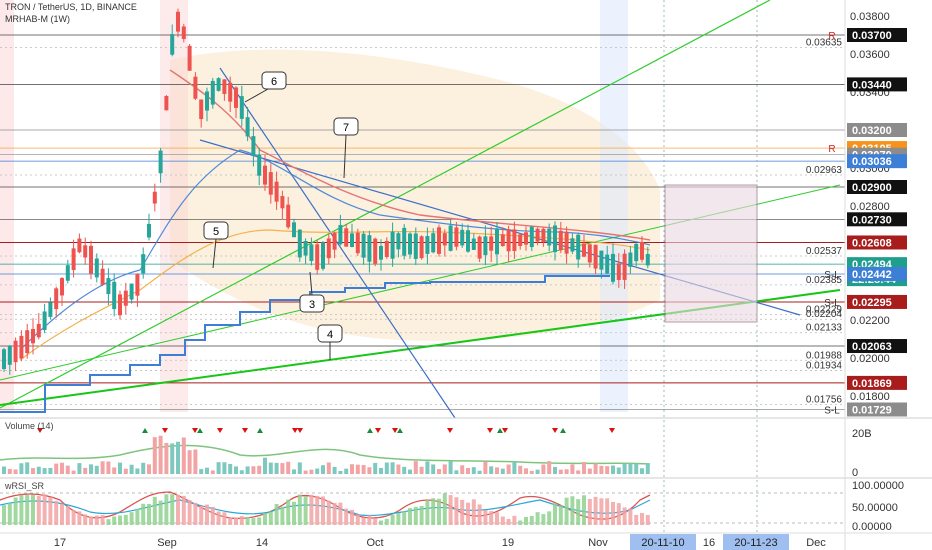  I want to click on price-tag-label: 0.03700, so click(872, 36).